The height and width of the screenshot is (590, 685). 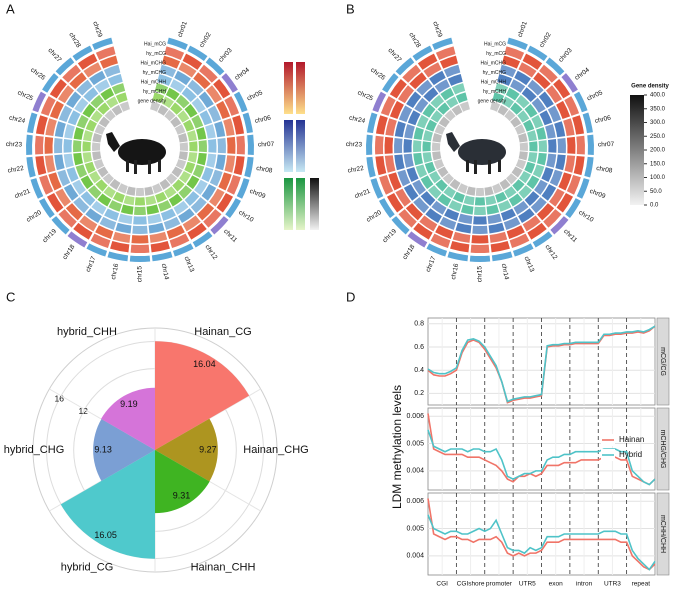 I want to click on goat-head, so click(x=113, y=142).